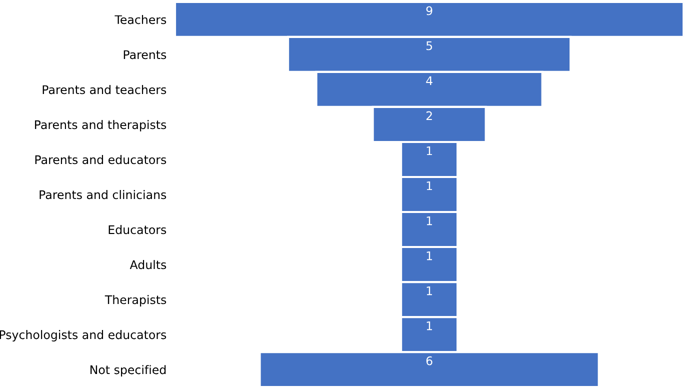 The width and height of the screenshot is (685, 389). Describe the element at coordinates (135, 300) in the screenshot. I see `category-label: Therapists` at that location.